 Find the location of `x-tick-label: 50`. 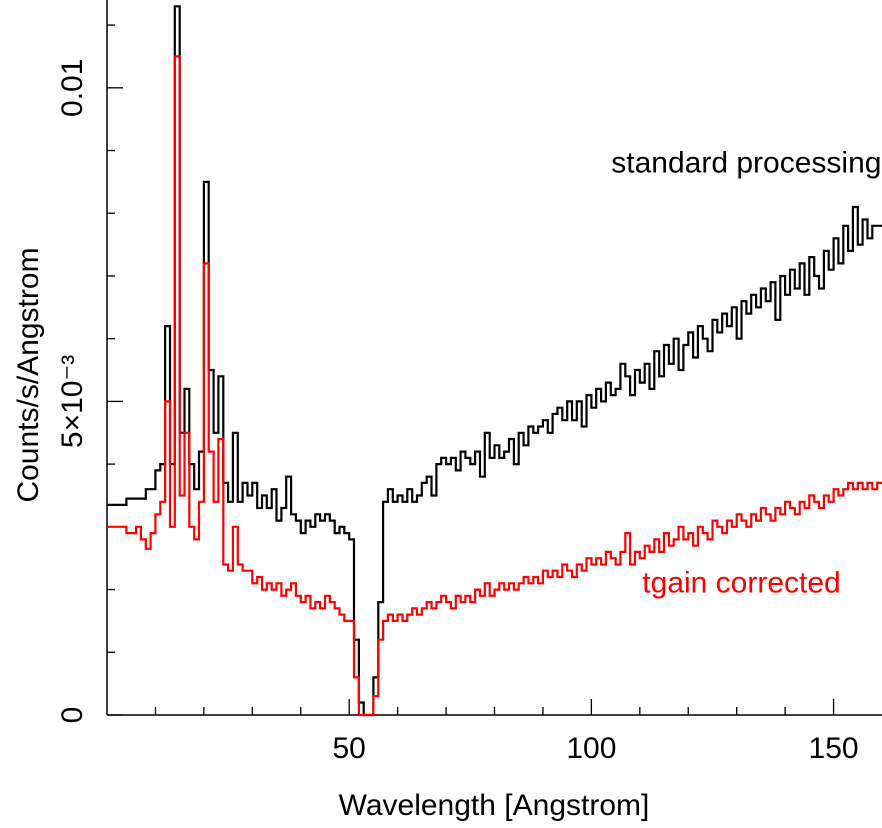

x-tick-label: 50 is located at coordinates (349, 748).